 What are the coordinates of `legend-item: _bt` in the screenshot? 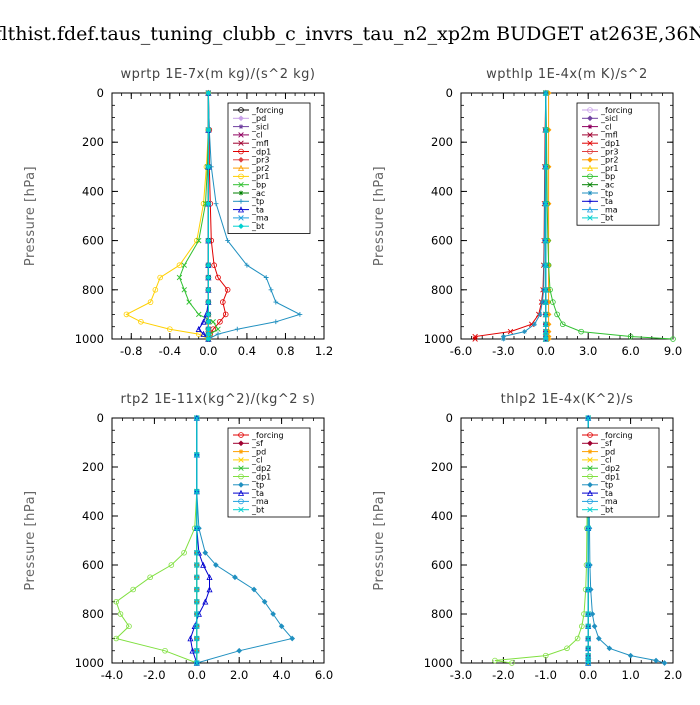 It's located at (248, 226).